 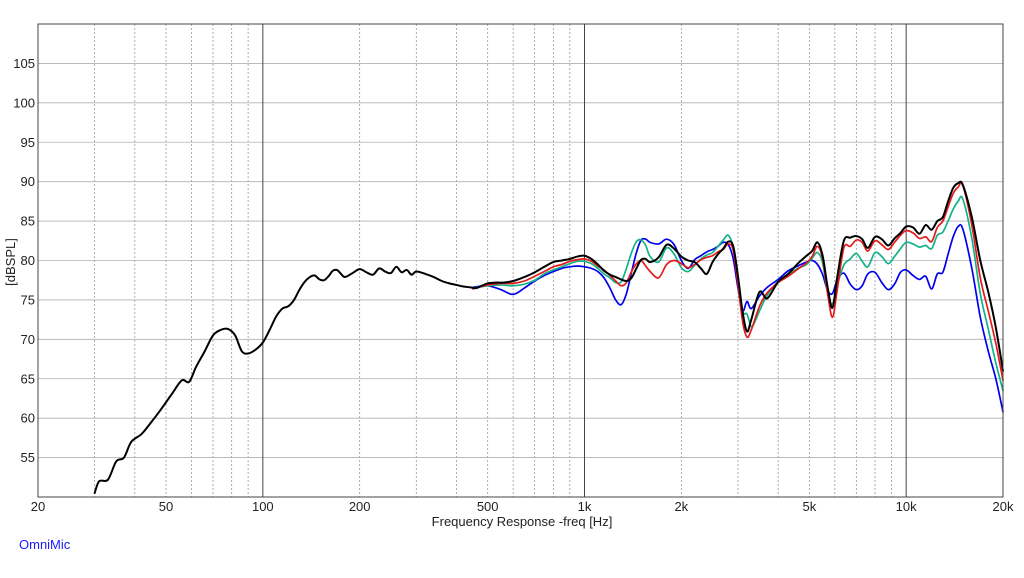 I want to click on x-tick-label: 100, so click(x=263, y=506).